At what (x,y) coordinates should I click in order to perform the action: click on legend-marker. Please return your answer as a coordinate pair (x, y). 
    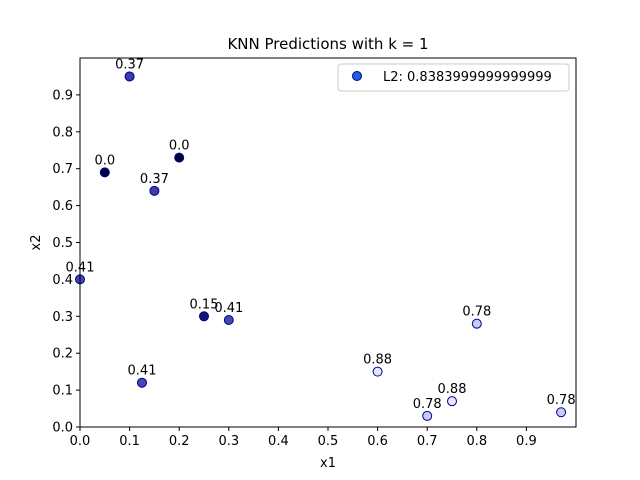
    Looking at the image, I should click on (357, 76).